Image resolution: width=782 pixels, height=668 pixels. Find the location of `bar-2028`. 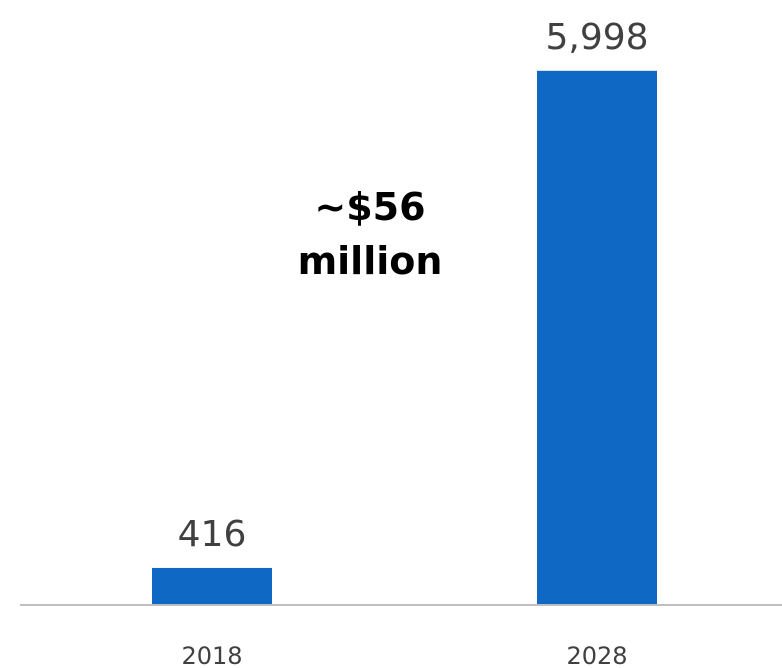

bar-2028 is located at coordinates (597, 338).